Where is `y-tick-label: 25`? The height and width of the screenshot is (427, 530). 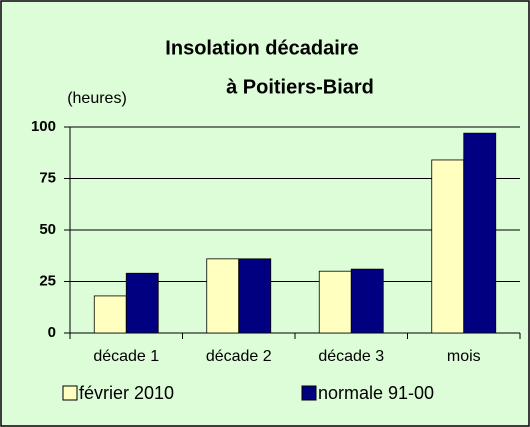
y-tick-label: 25 is located at coordinates (47, 280).